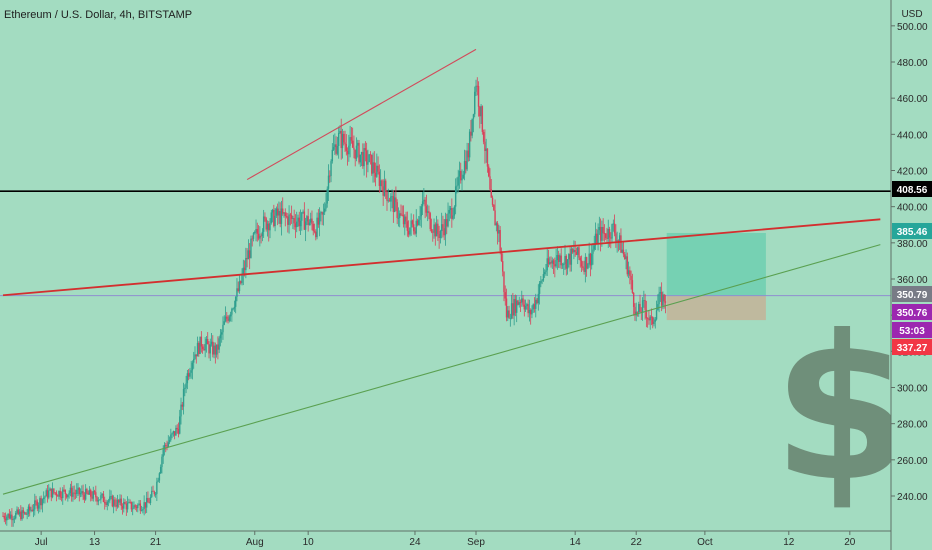  I want to click on time-tick-label: Oct, so click(705, 542).